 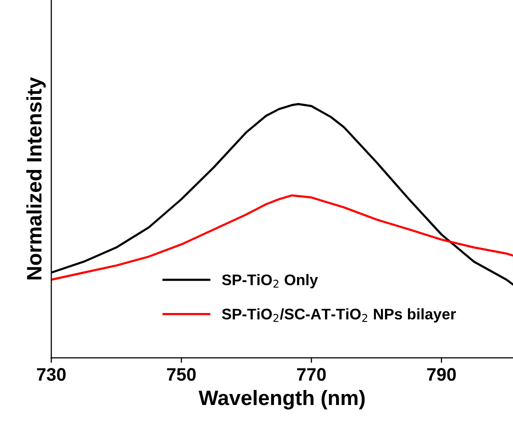 I want to click on x-tick-label: 750, so click(x=181, y=374).